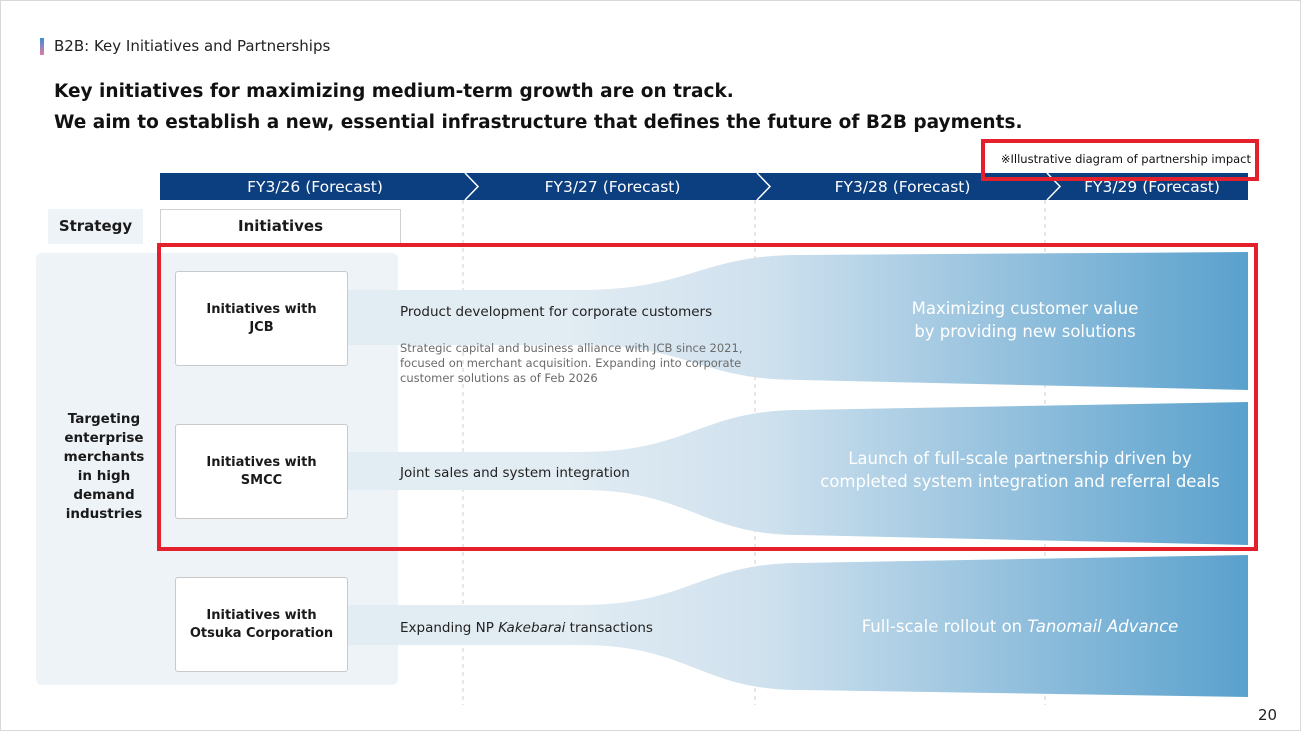 The height and width of the screenshot is (731, 1301). I want to click on strategy-header: Strategy, so click(95, 226).